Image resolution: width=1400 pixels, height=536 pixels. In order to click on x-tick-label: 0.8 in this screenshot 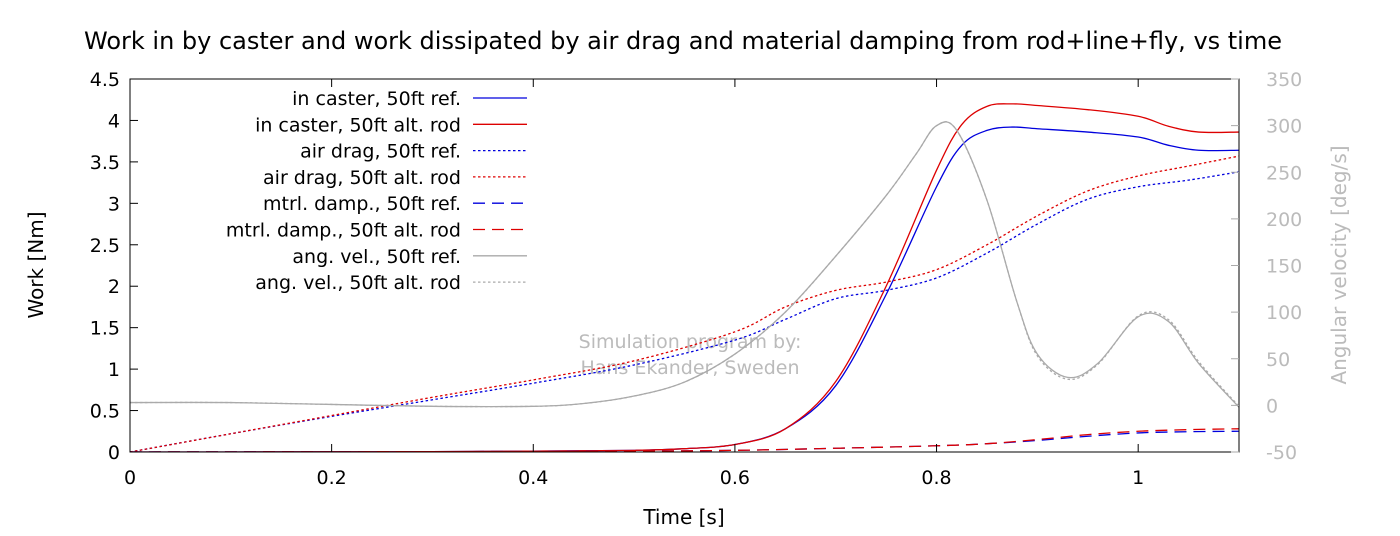, I will do `click(936, 478)`.